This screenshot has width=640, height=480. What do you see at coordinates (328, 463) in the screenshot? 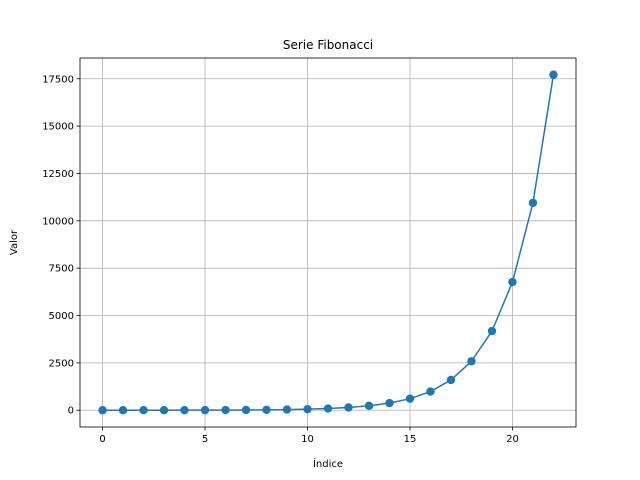
I see `x-axis-label: Índice` at bounding box center [328, 463].